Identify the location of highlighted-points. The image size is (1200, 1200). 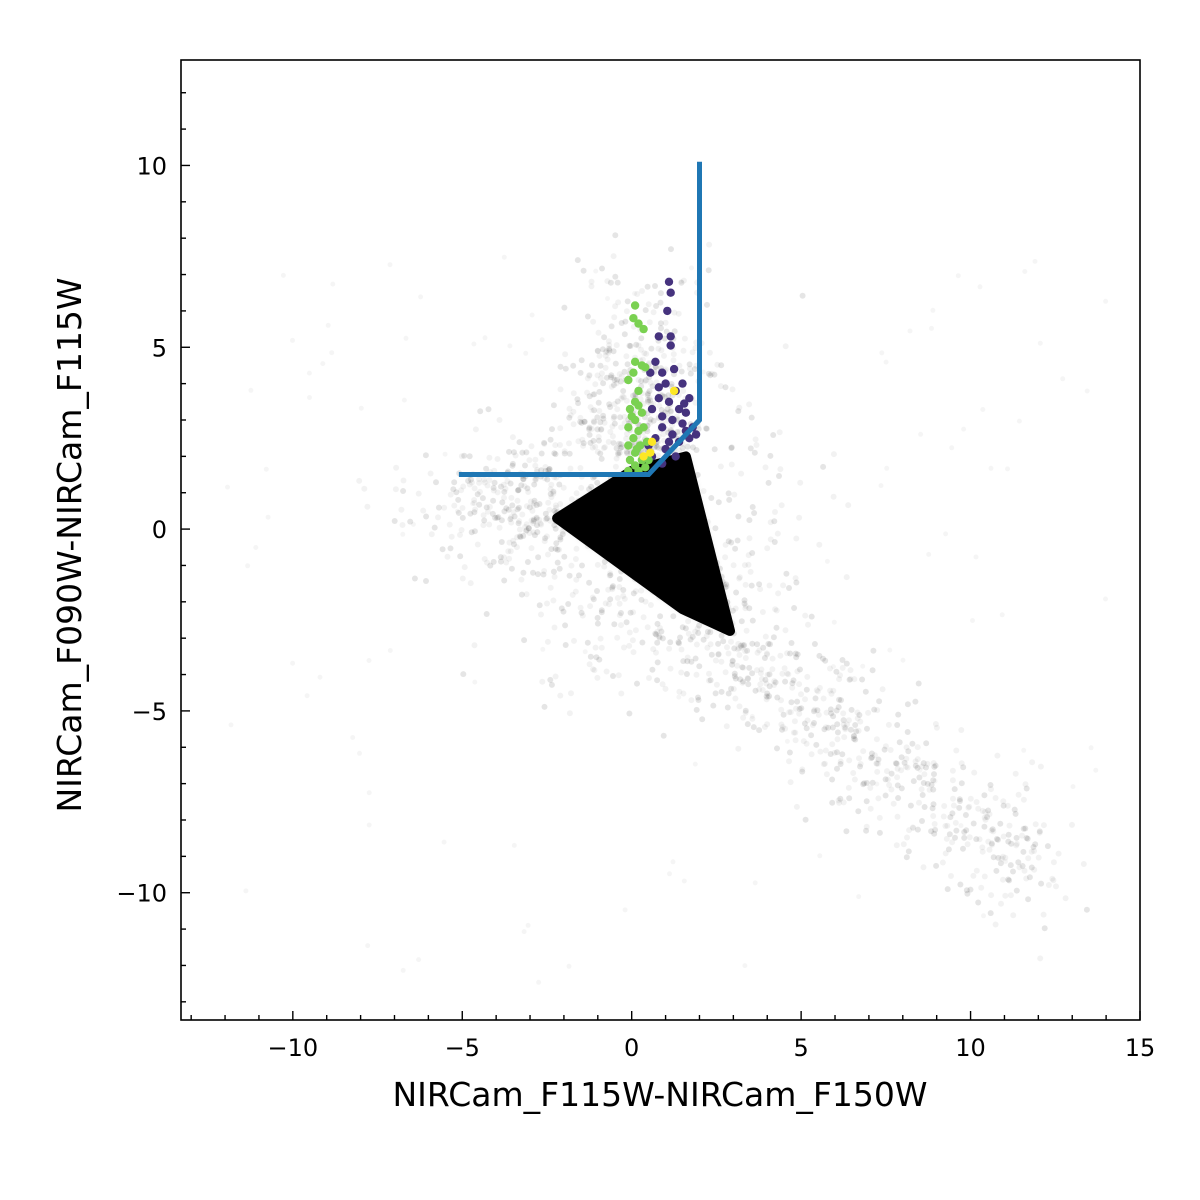
(662, 376).